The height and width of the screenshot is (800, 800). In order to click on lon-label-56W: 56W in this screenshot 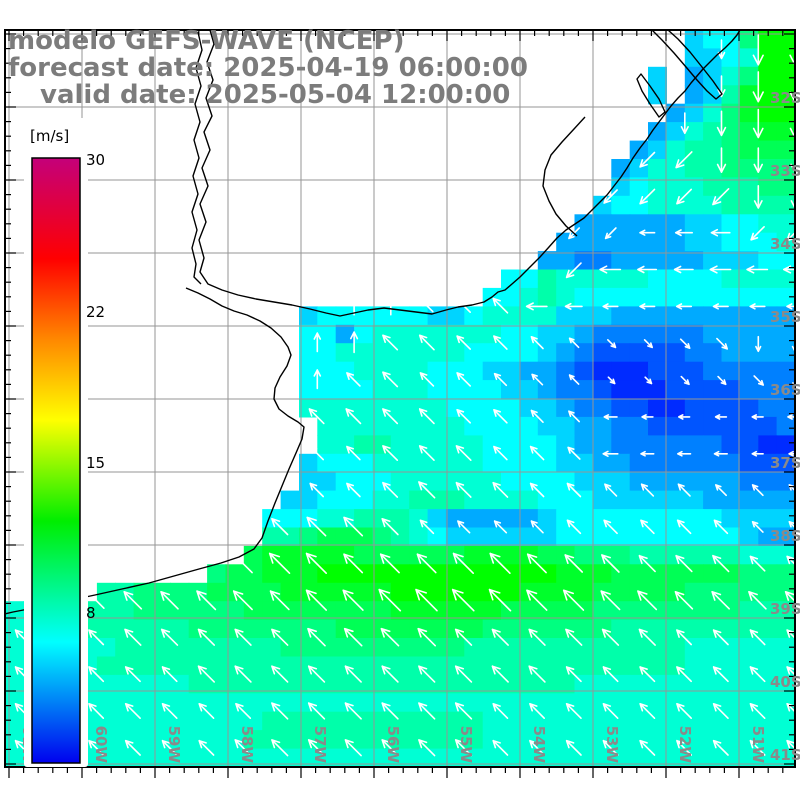, I will do `click(393, 745)`.